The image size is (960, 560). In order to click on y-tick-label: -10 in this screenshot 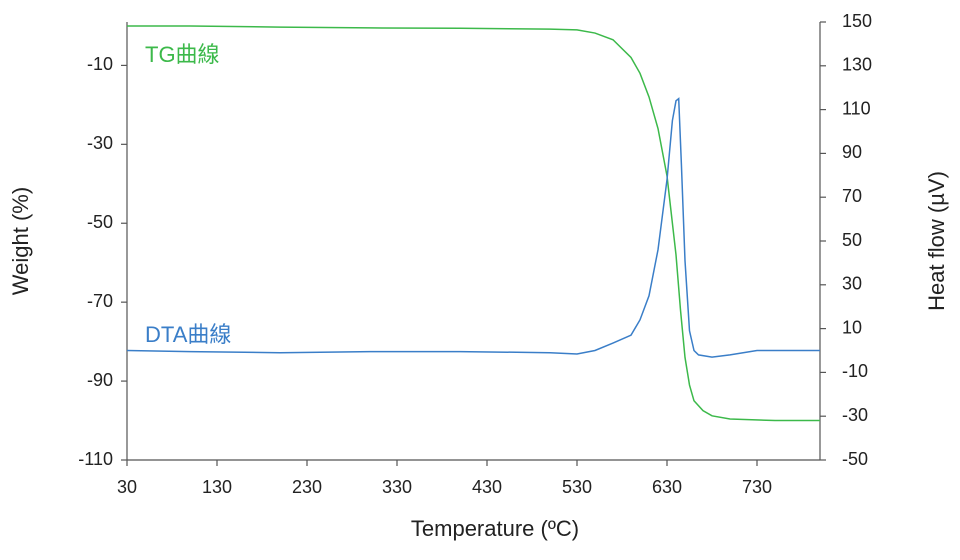, I will do `click(100, 64)`.